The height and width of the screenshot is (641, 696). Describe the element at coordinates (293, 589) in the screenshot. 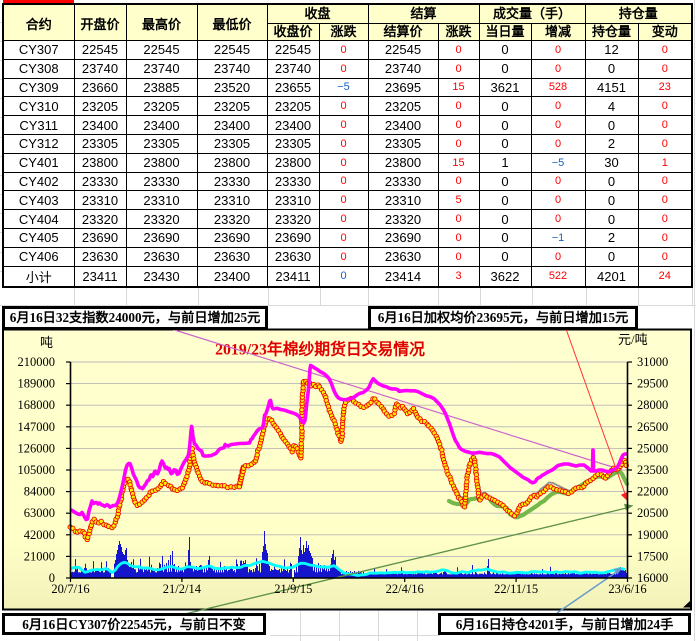

I see `svg-text: 21/9/15` at that location.